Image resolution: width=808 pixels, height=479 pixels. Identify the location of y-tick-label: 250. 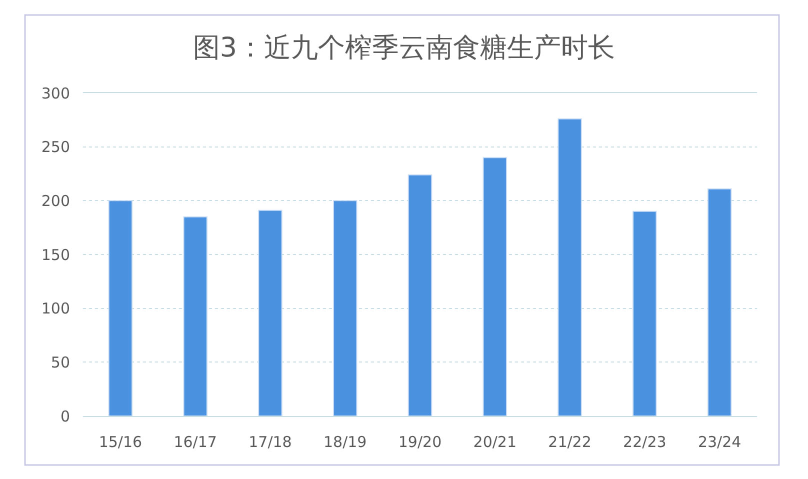
(55, 147).